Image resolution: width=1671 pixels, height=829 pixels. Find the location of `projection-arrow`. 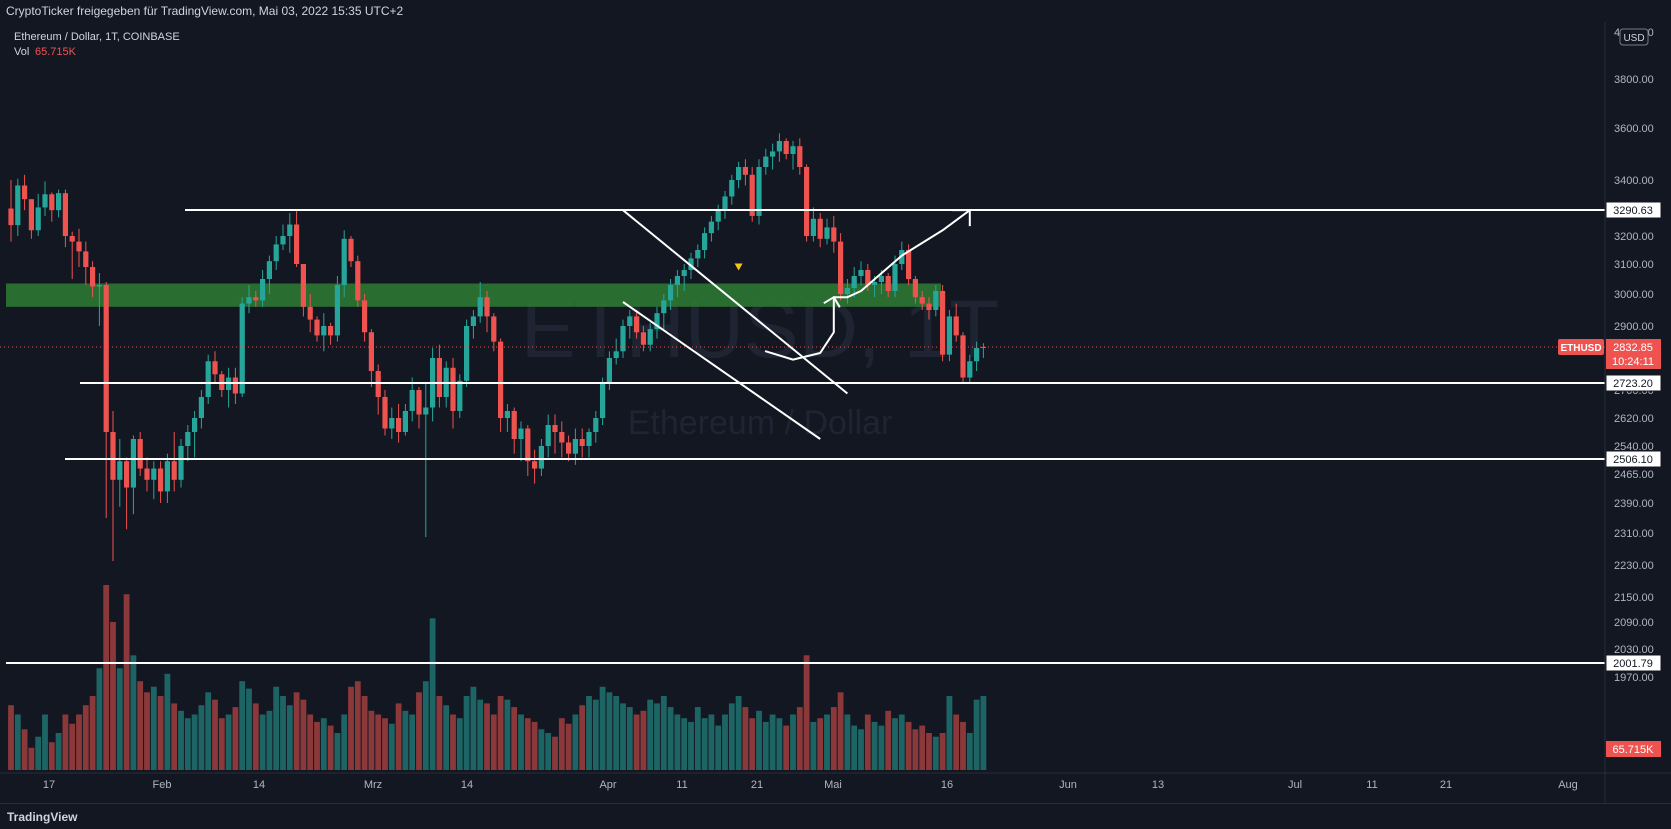

projection-arrow is located at coordinates (867, 285).